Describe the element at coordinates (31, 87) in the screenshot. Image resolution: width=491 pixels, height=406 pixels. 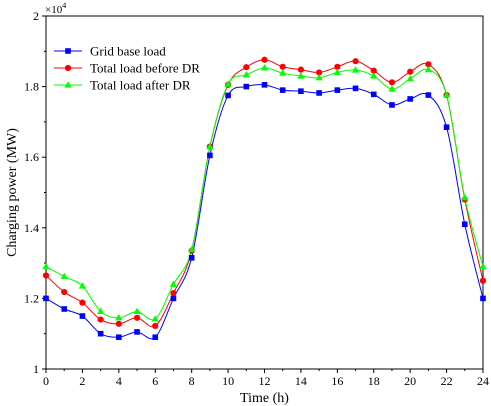
I see `y-tick-label: 1.8` at that location.